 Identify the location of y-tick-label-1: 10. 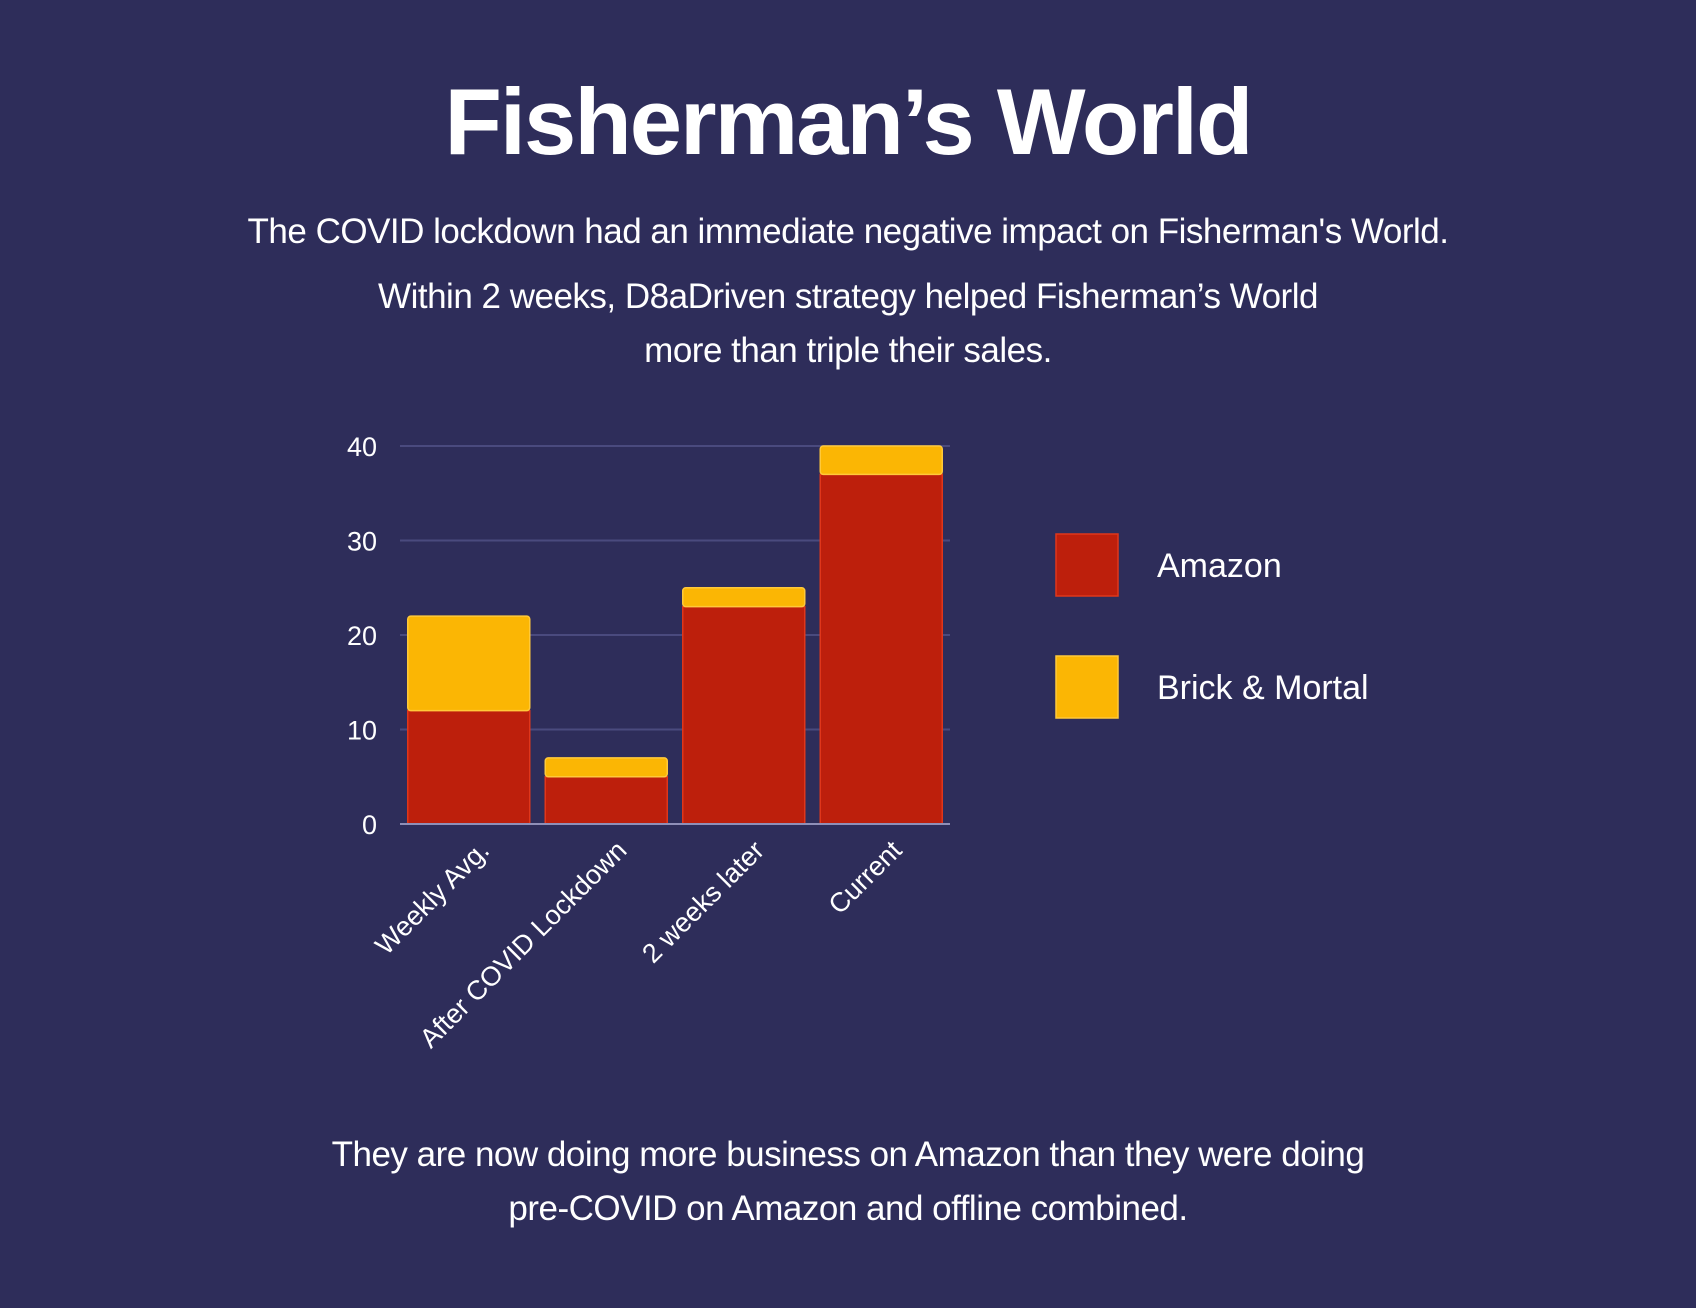
(362, 731).